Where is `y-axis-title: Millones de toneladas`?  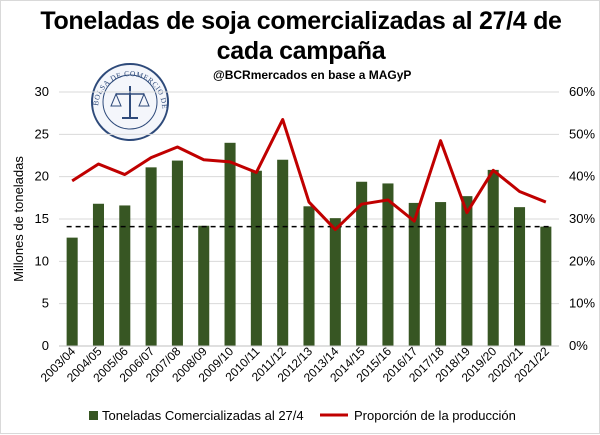 y-axis-title: Millones de toneladas is located at coordinates (18, 219).